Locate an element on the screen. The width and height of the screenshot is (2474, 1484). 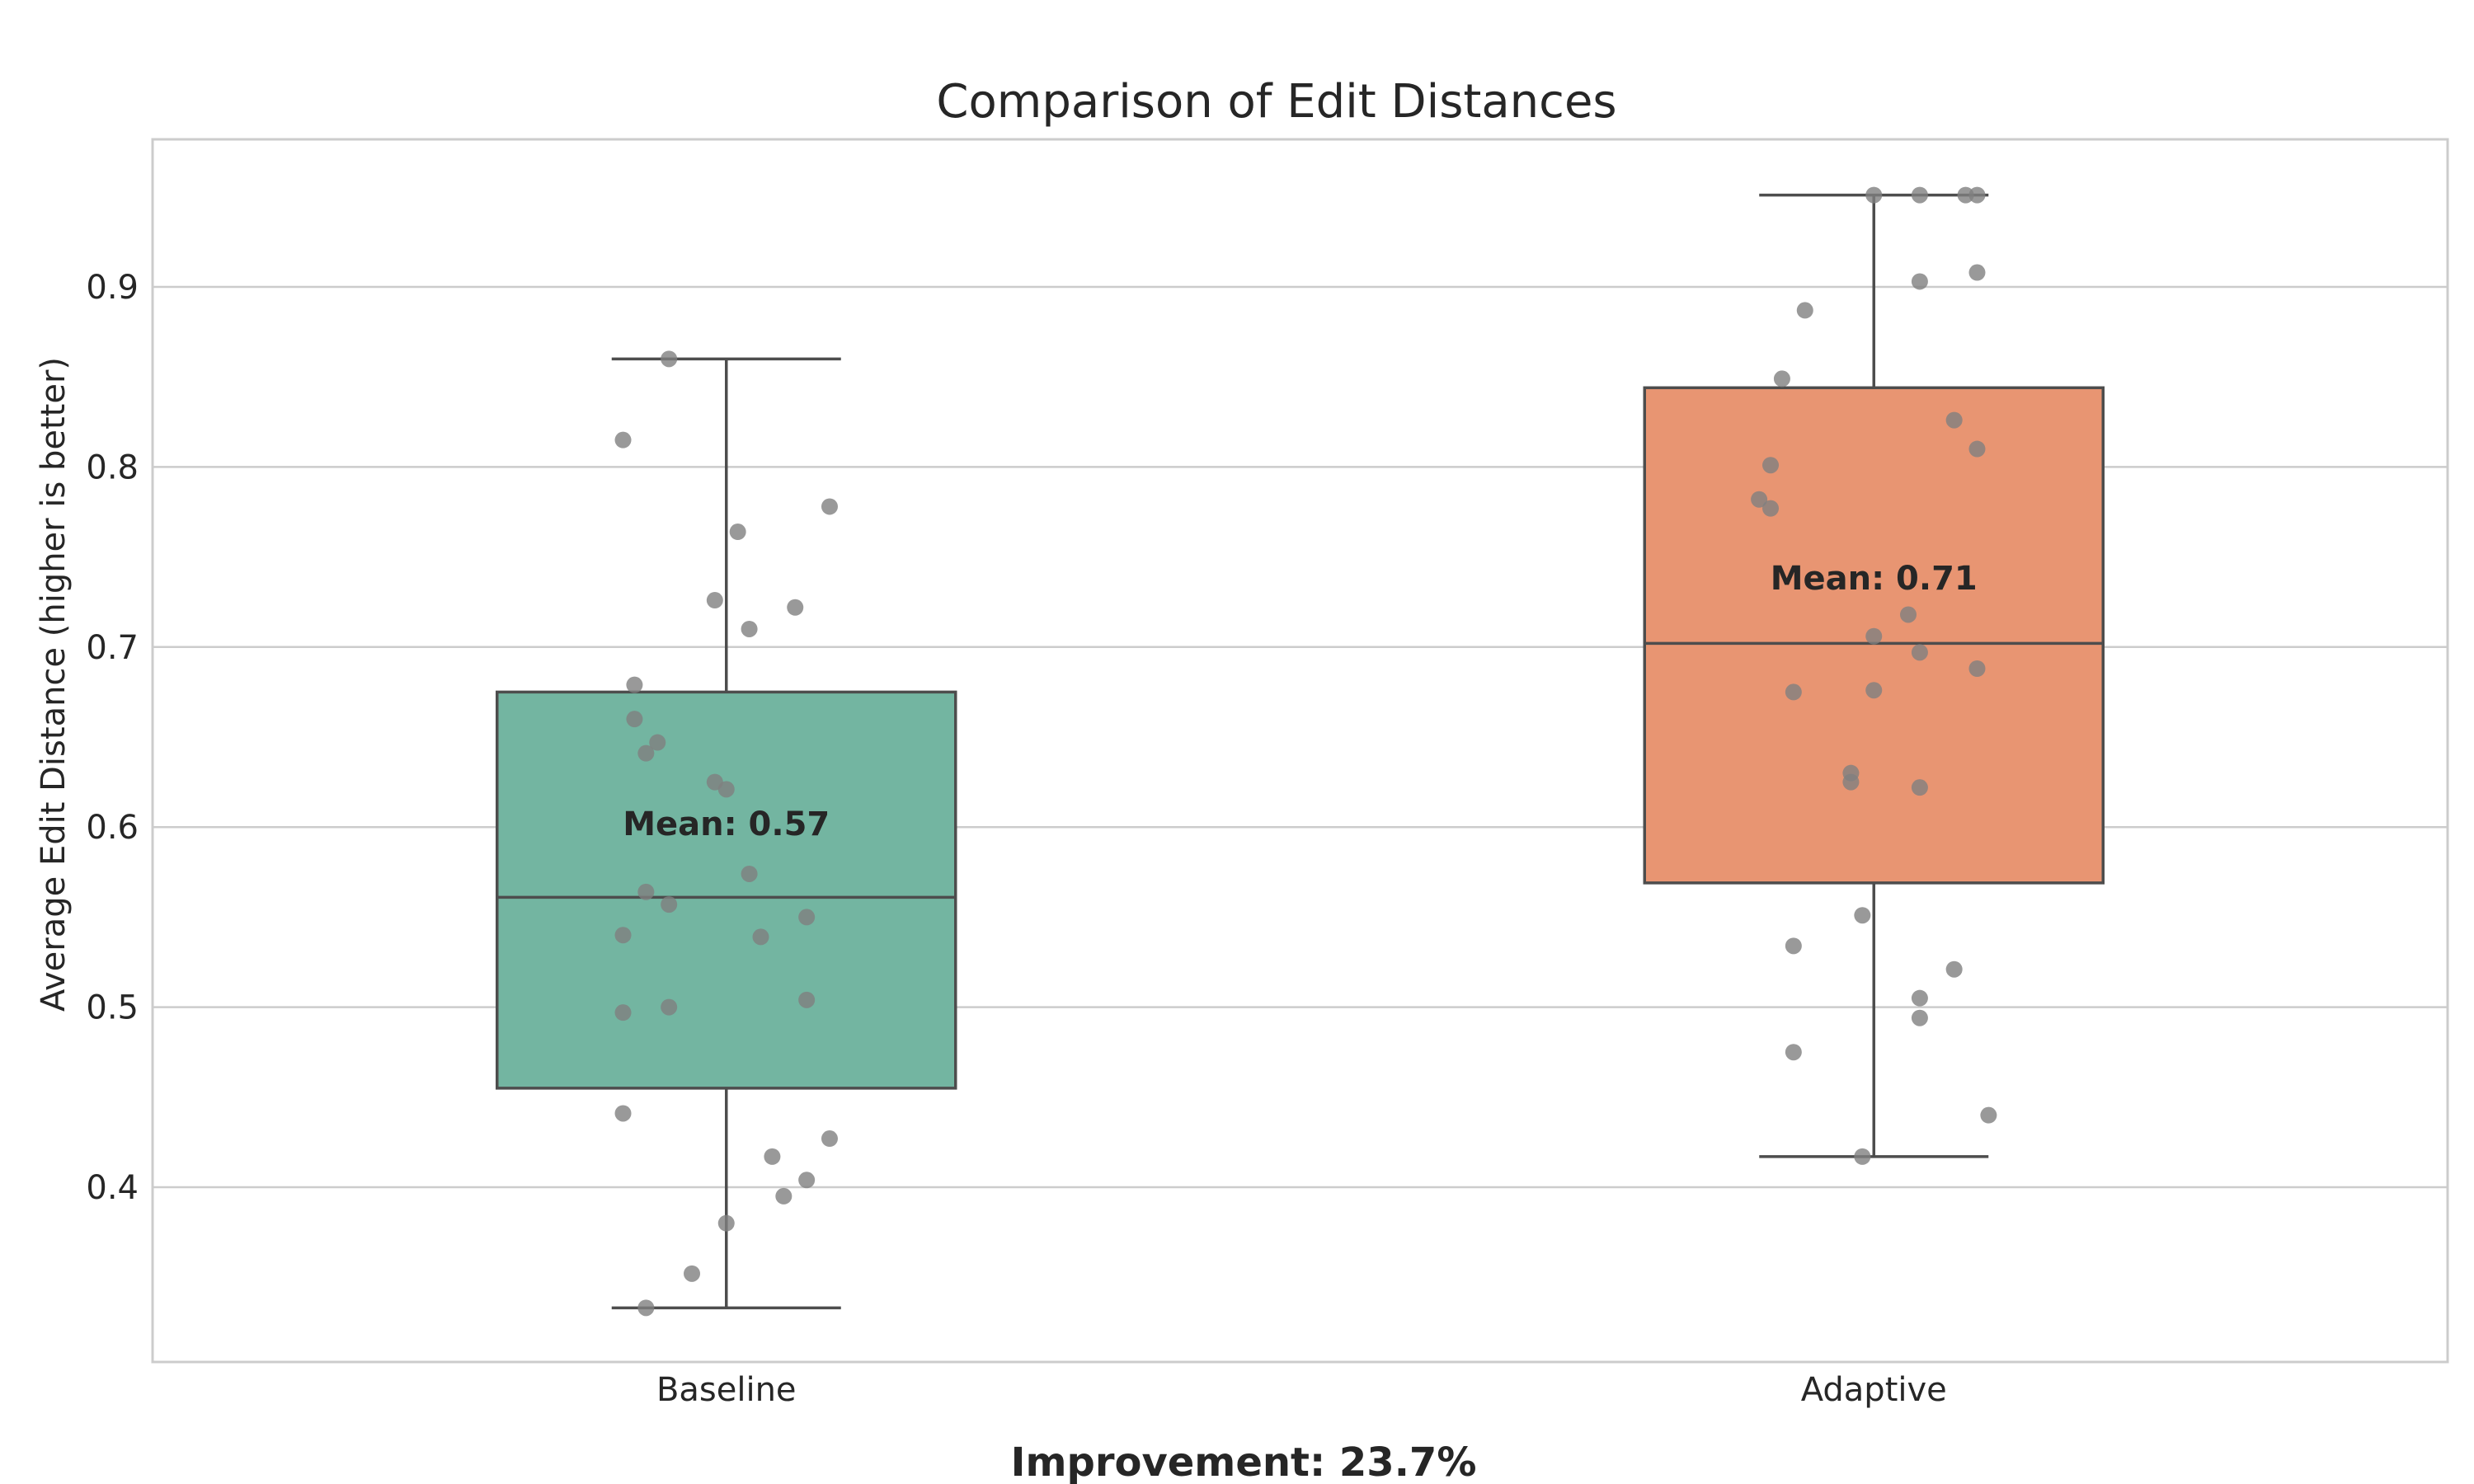
chart-title: Comparison of Edit Distances is located at coordinates (1276, 102).